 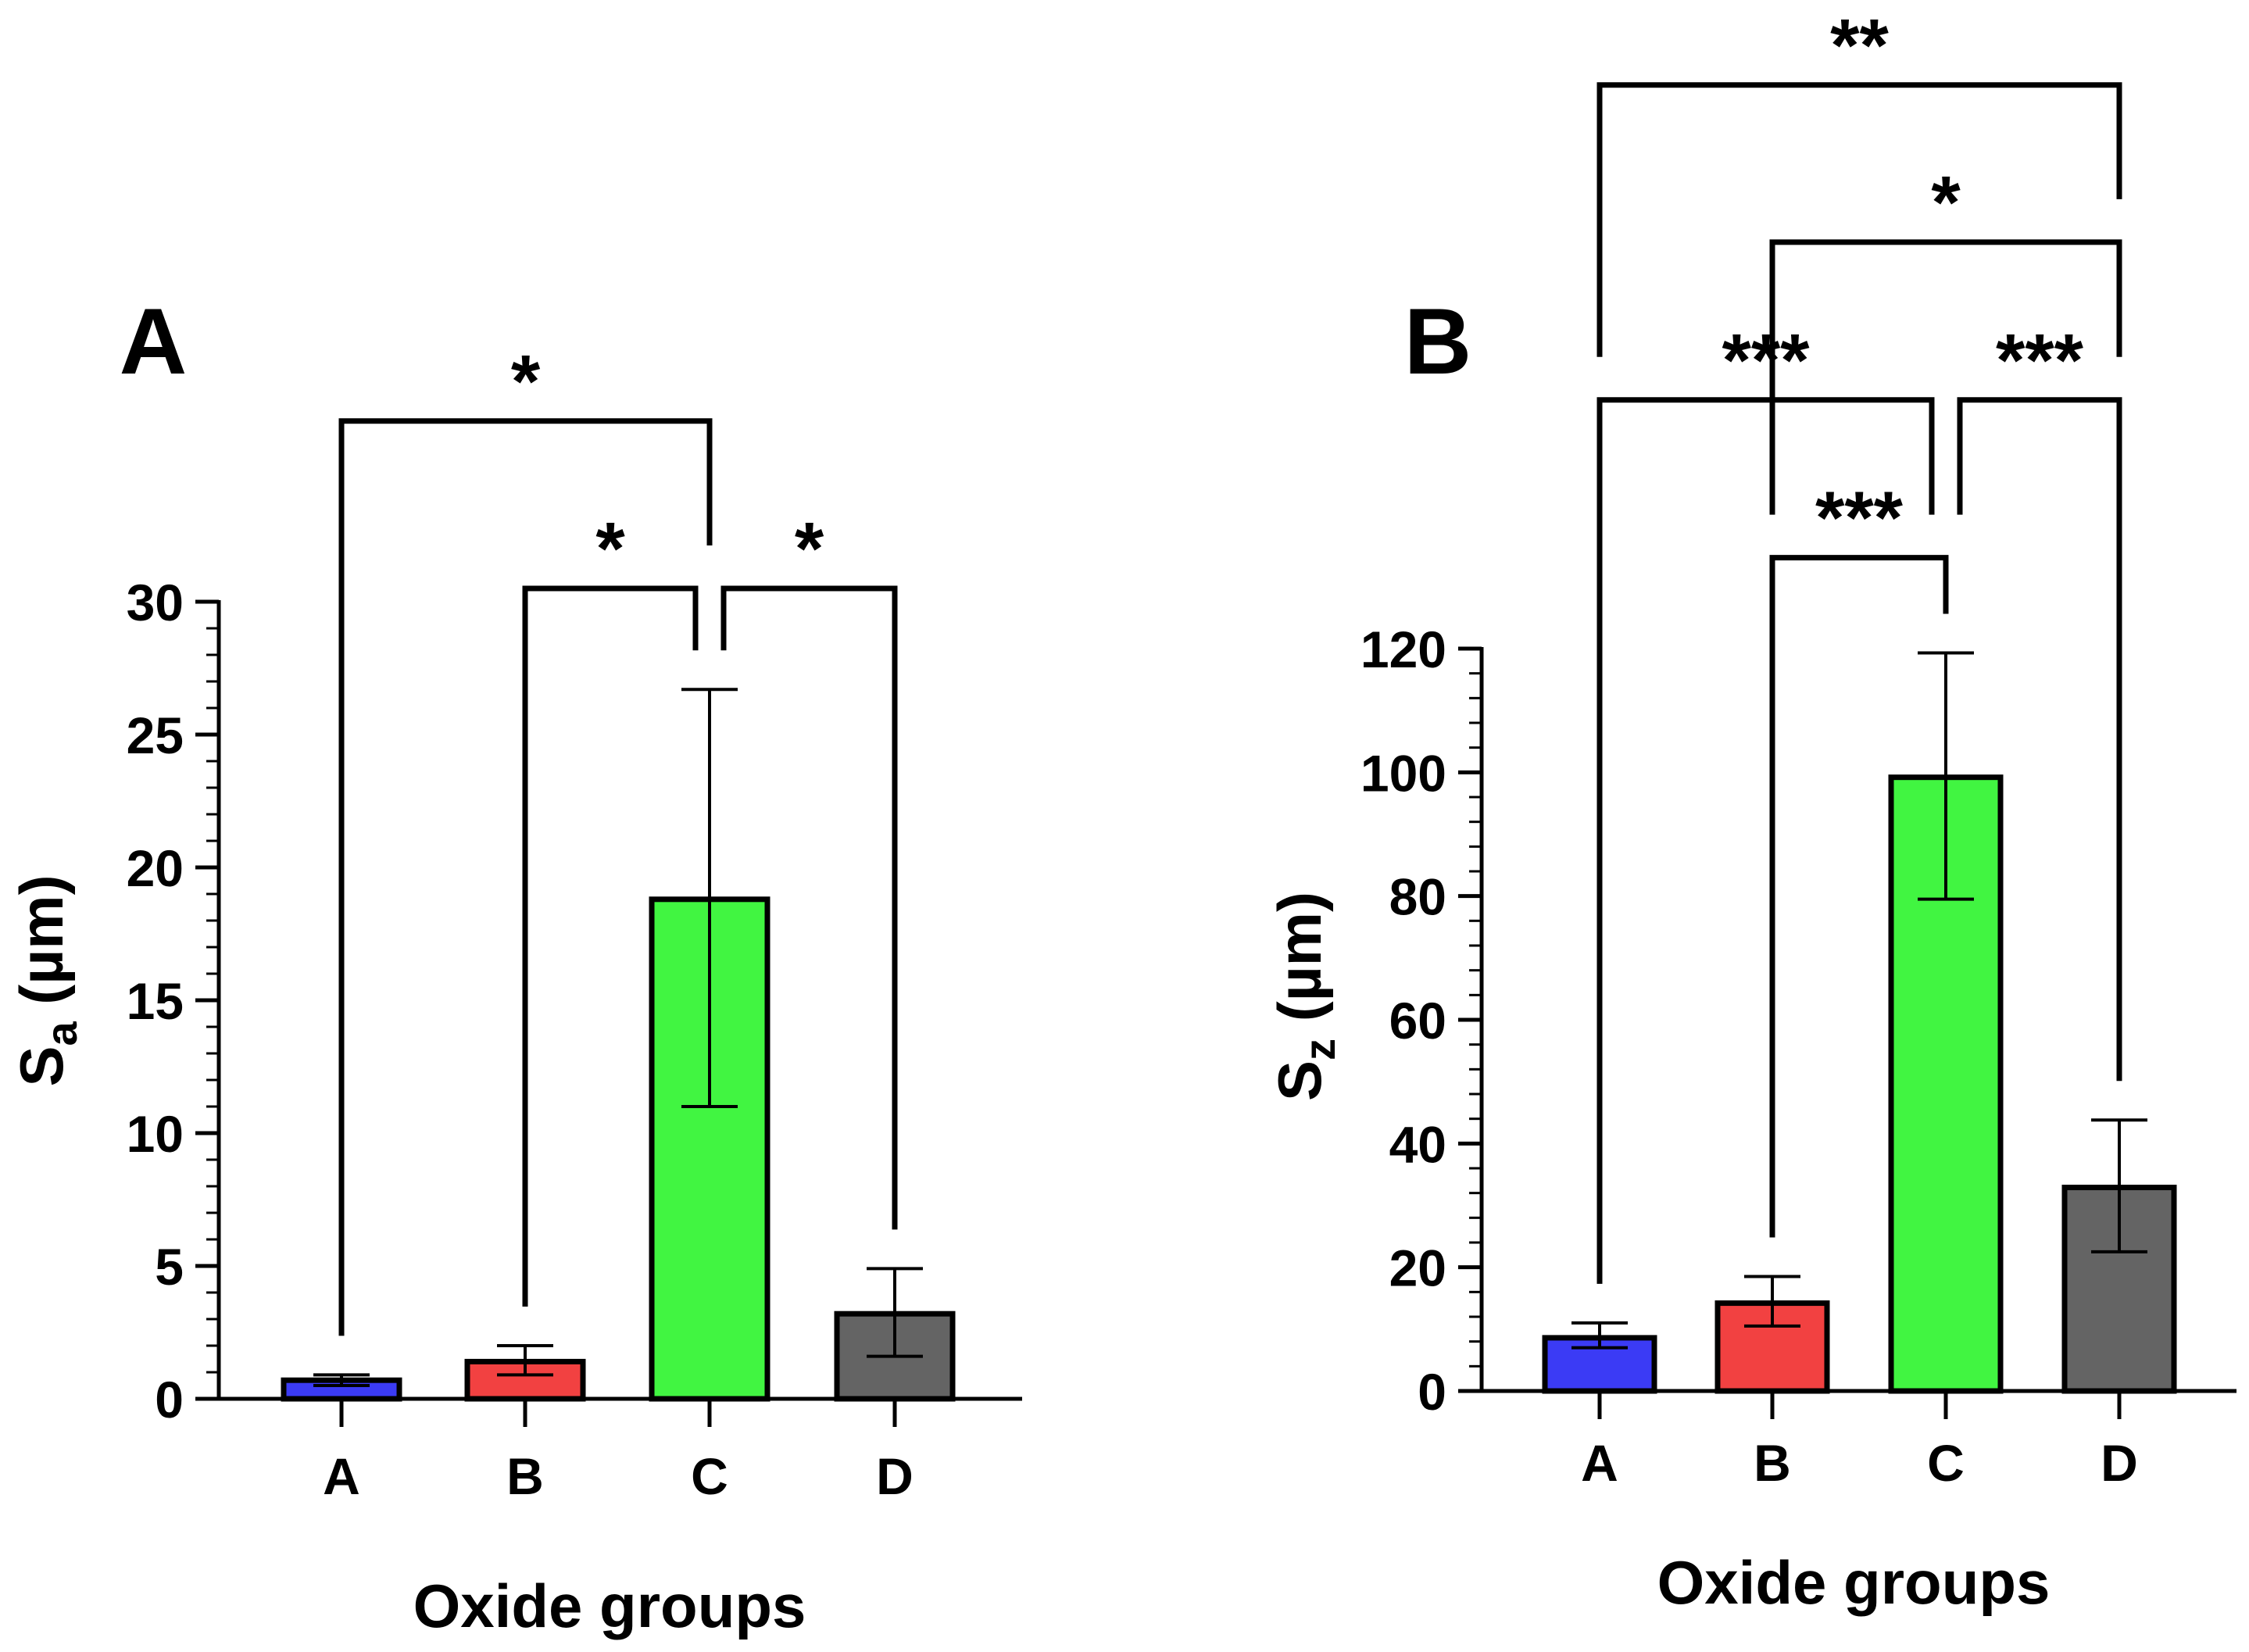 What do you see at coordinates (155, 1001) in the screenshot?
I see `y-tick-label: 15` at bounding box center [155, 1001].